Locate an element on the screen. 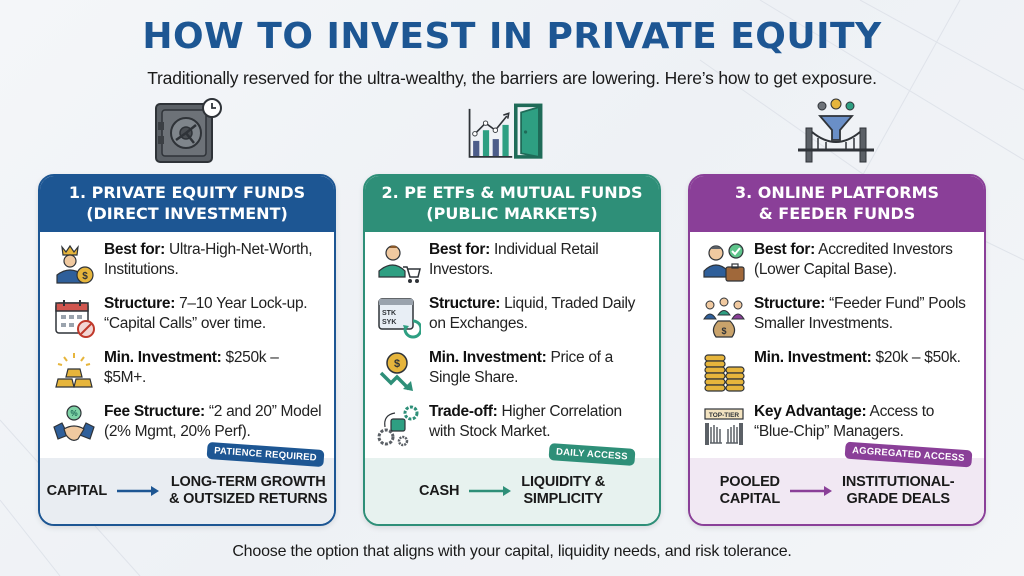 Image resolution: width=1024 pixels, height=576 pixels. card-header: 3. ONLINE PLATFORMS & FEEDER FUNDS is located at coordinates (837, 204).